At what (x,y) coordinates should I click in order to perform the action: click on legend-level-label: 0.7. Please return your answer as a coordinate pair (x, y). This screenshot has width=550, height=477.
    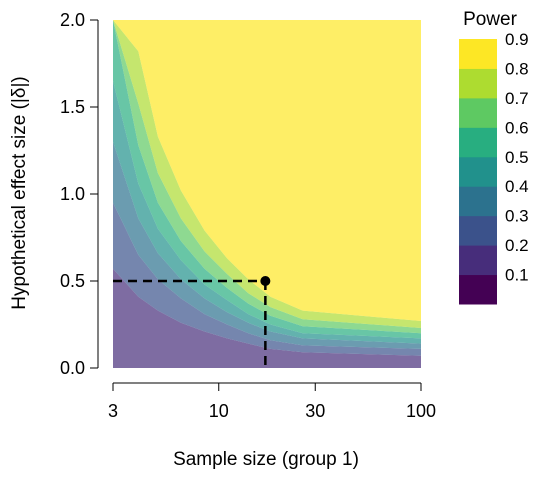
    Looking at the image, I should click on (517, 98).